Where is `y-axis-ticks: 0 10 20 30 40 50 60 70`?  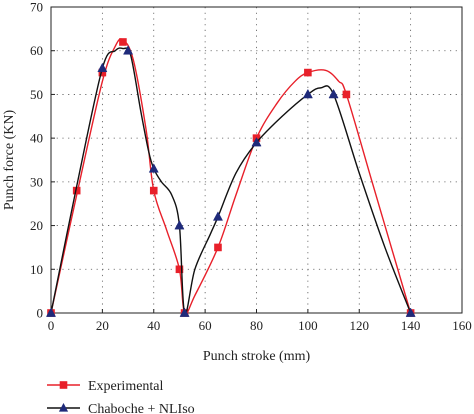 y-axis-ticks: 0 10 20 30 40 50 60 70 is located at coordinates (42, 160).